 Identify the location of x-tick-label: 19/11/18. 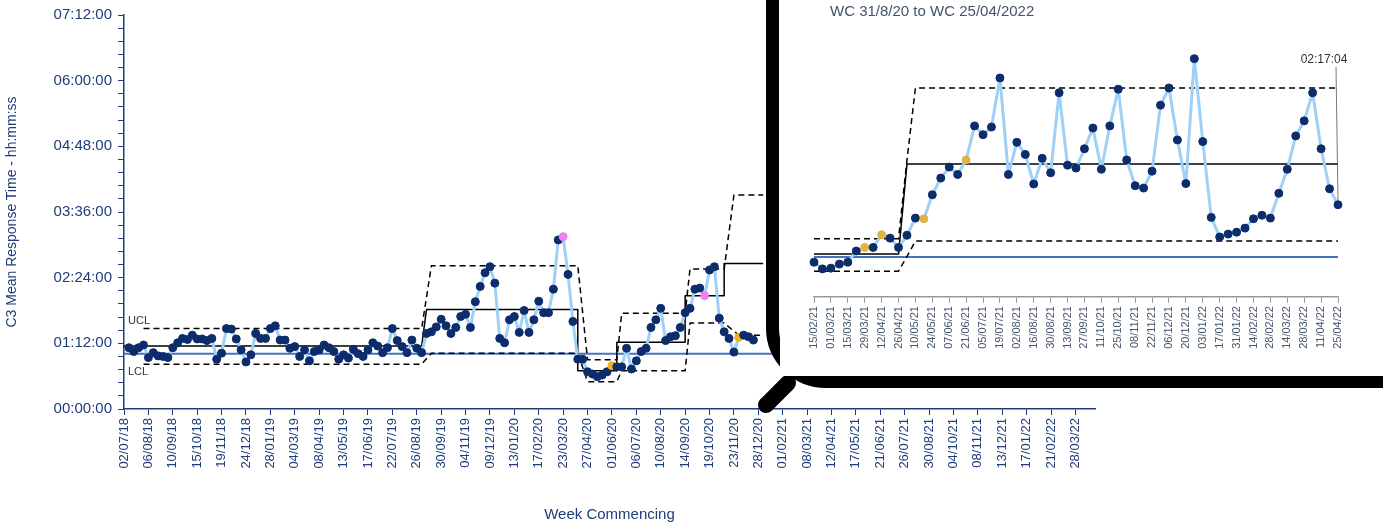
(221, 443).